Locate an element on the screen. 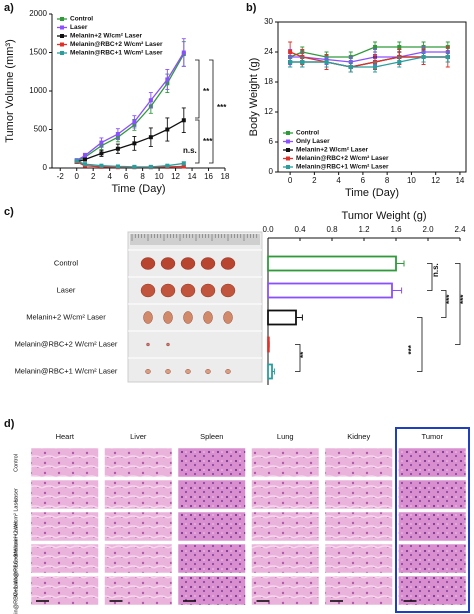 This screenshot has height=614, width=474. x-tick-label: 16 is located at coordinates (208, 176).